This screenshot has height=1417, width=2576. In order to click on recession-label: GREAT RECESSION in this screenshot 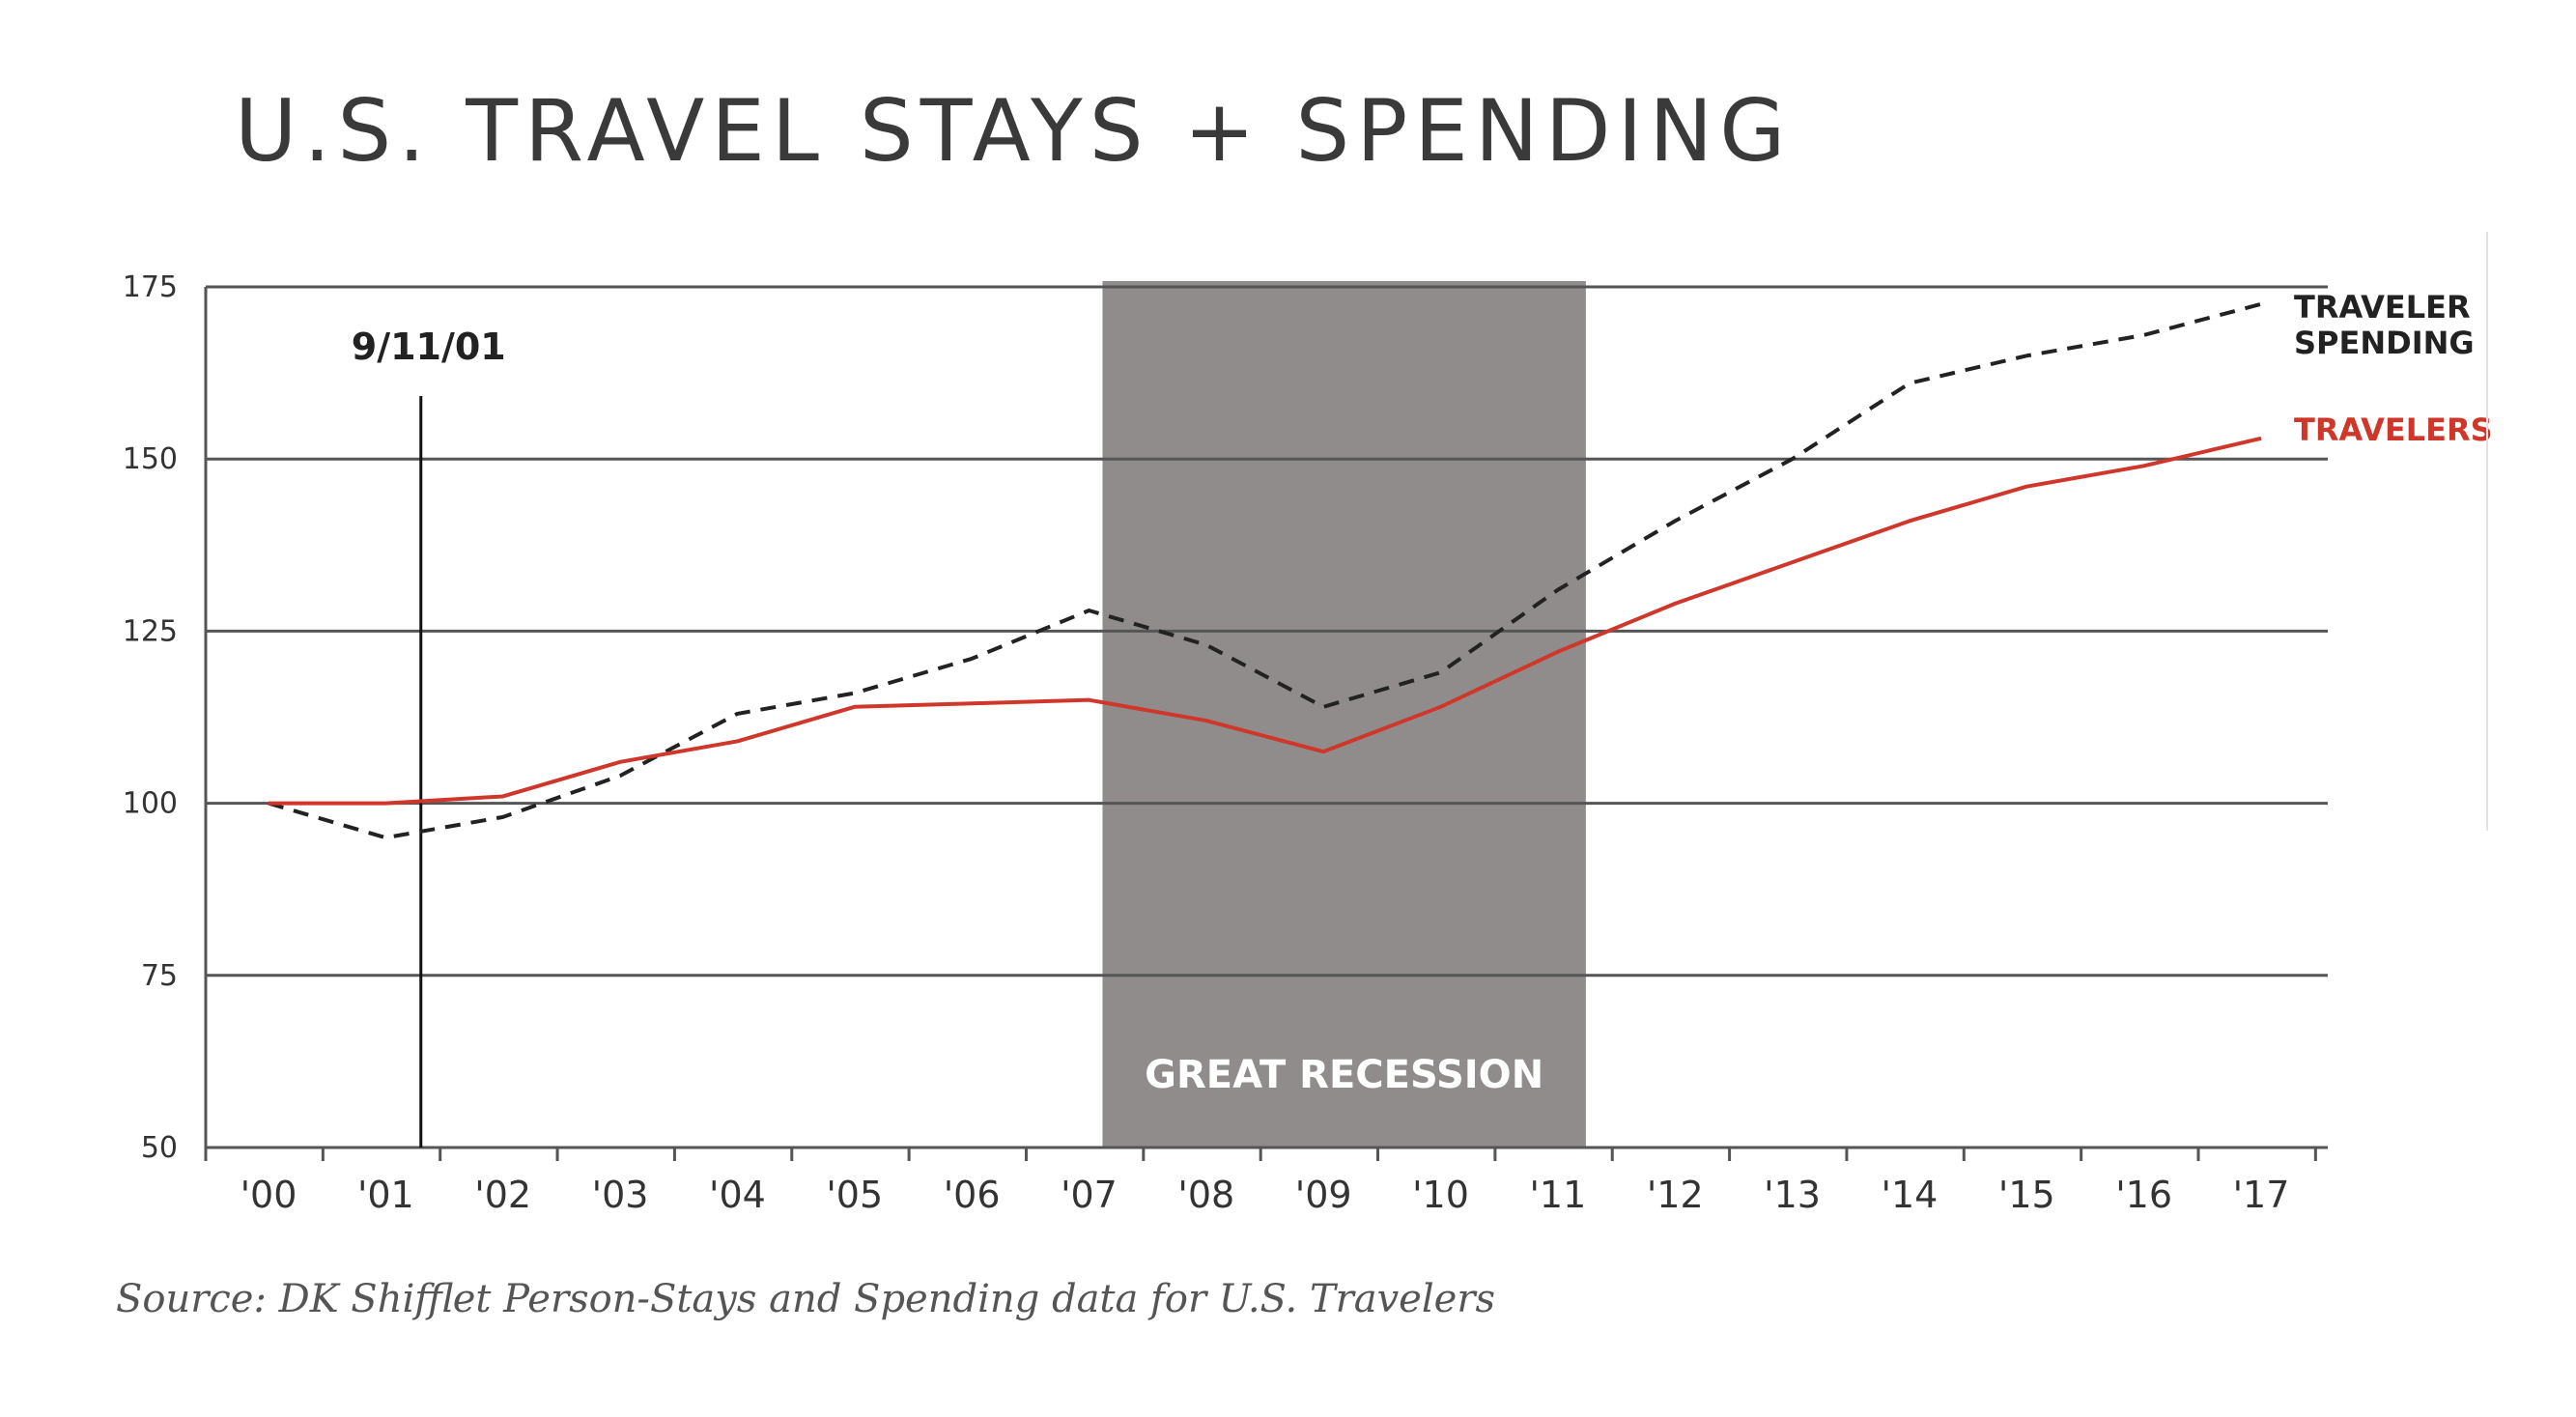, I will do `click(1344, 1075)`.